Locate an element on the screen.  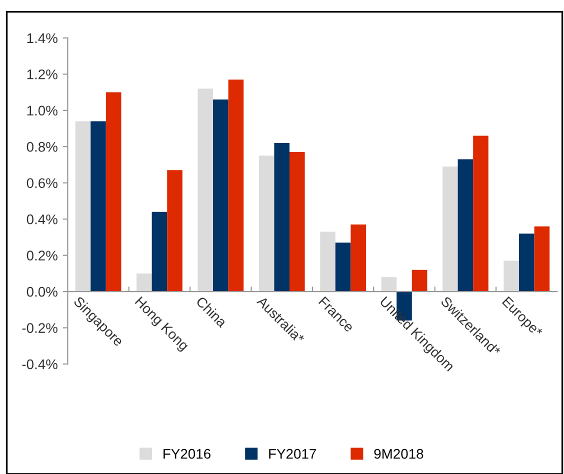
y-tick-label: 0.0% is located at coordinates (42, 291).